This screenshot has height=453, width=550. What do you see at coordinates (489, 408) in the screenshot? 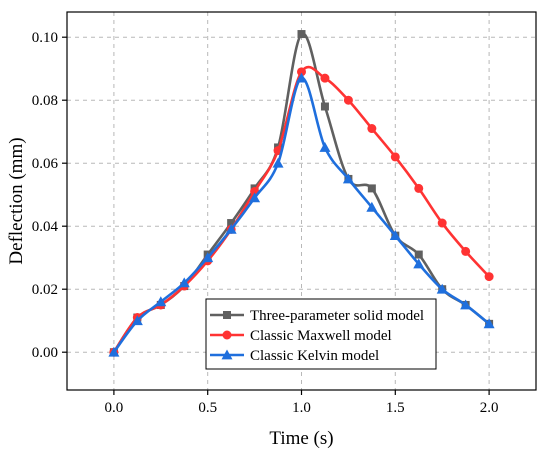
I see `x-tick-label: 2.0` at bounding box center [489, 408].